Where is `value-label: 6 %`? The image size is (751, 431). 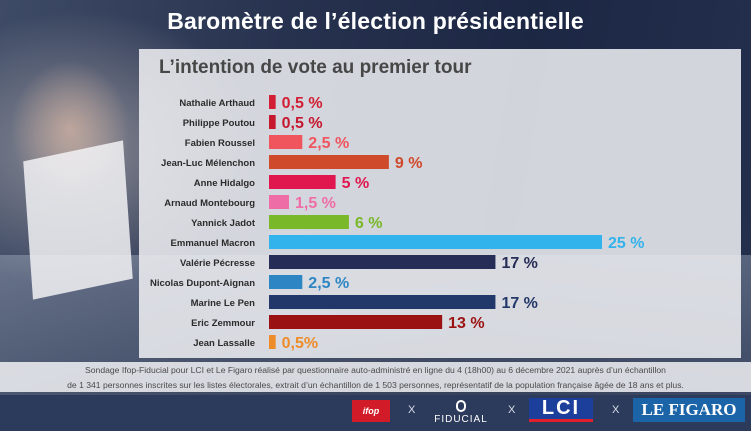 value-label: 6 % is located at coordinates (369, 223).